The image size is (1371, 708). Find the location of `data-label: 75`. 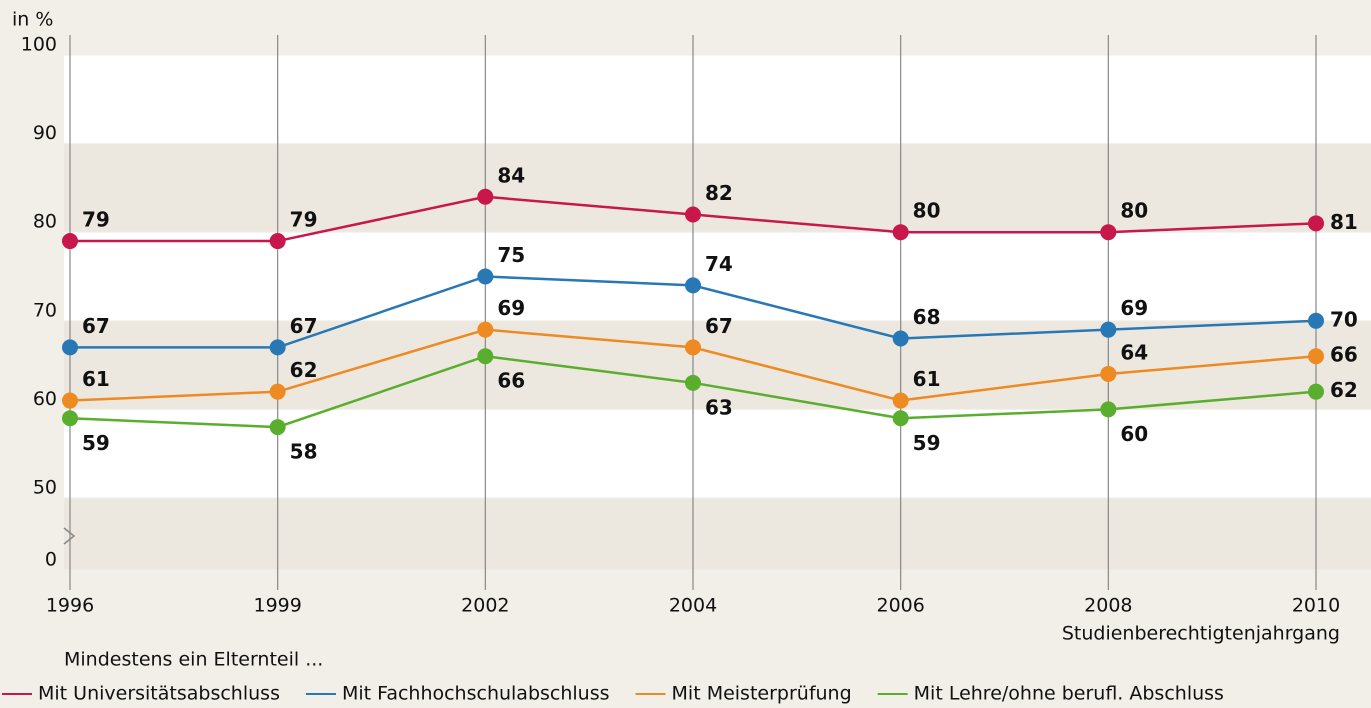

data-label: 75 is located at coordinates (511, 255).